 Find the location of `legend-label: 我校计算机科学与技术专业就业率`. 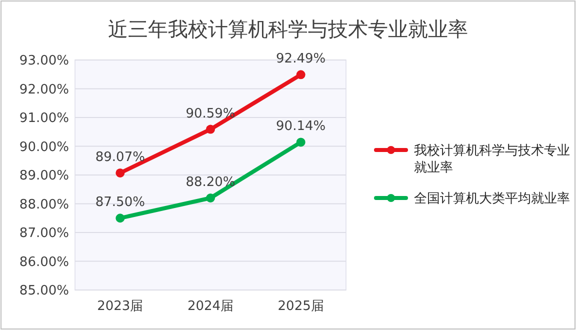

legend-label: 我校计算机科学与技术专业就业率 is located at coordinates (492, 160).